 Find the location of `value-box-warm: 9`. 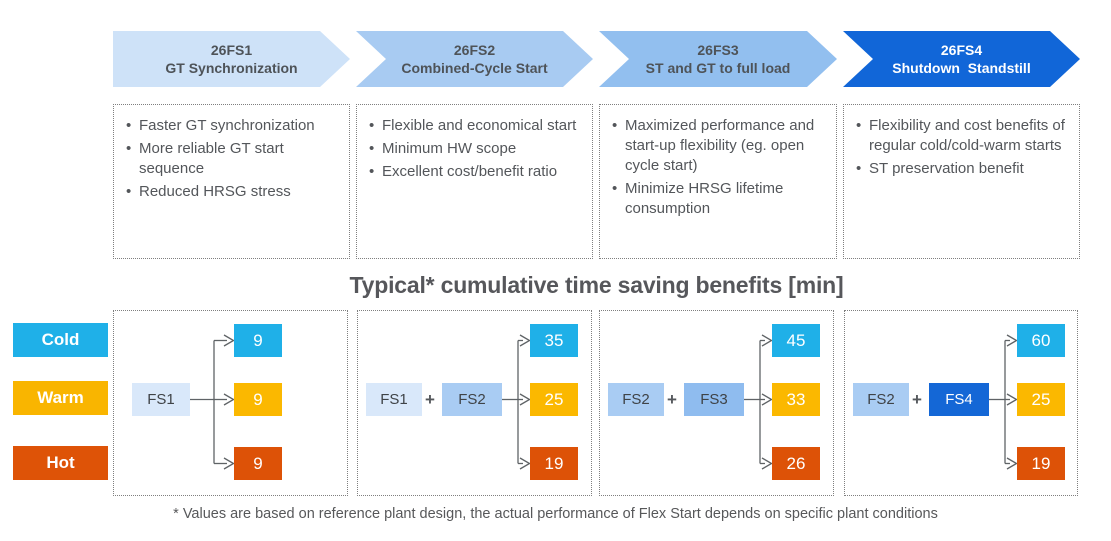

value-box-warm: 9 is located at coordinates (258, 399).